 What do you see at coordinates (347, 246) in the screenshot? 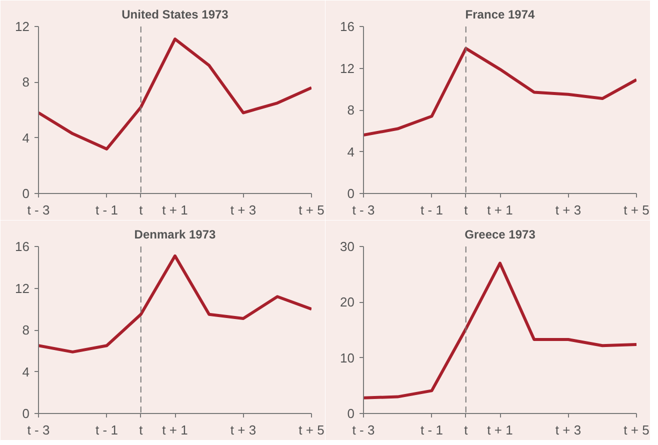
I see `y-tick-label: 30` at bounding box center [347, 246].